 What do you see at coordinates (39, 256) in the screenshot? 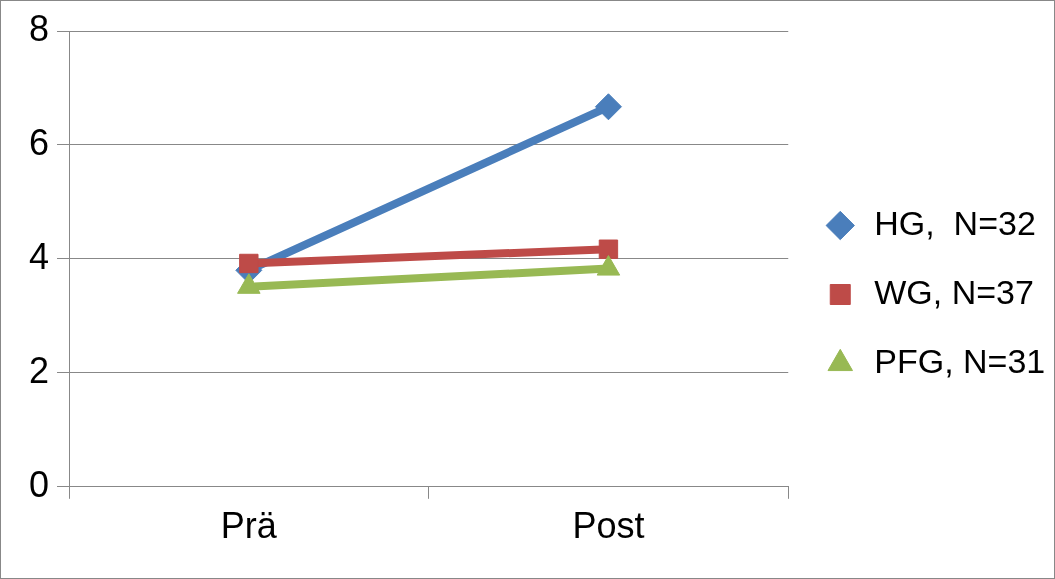
I see `y-tick-label: 4` at bounding box center [39, 256].